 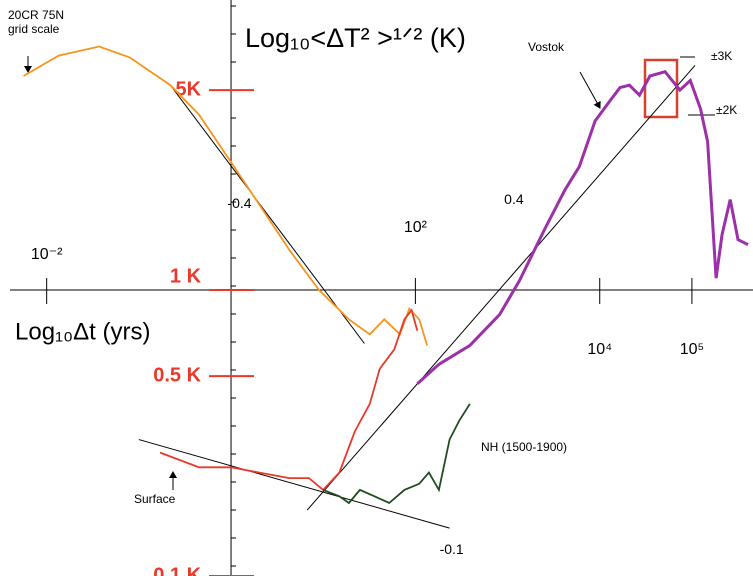 I want to click on fit-label: 0.4, so click(x=514, y=199).